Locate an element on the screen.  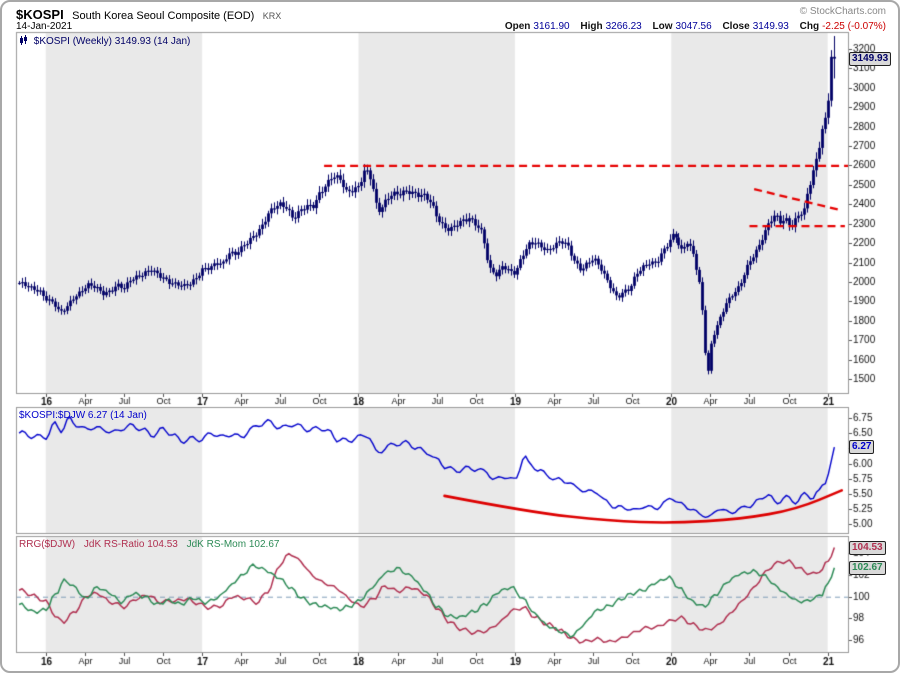
rrg-rs-mom-label: JdK RS-Mom 102.67 is located at coordinates (233, 544).